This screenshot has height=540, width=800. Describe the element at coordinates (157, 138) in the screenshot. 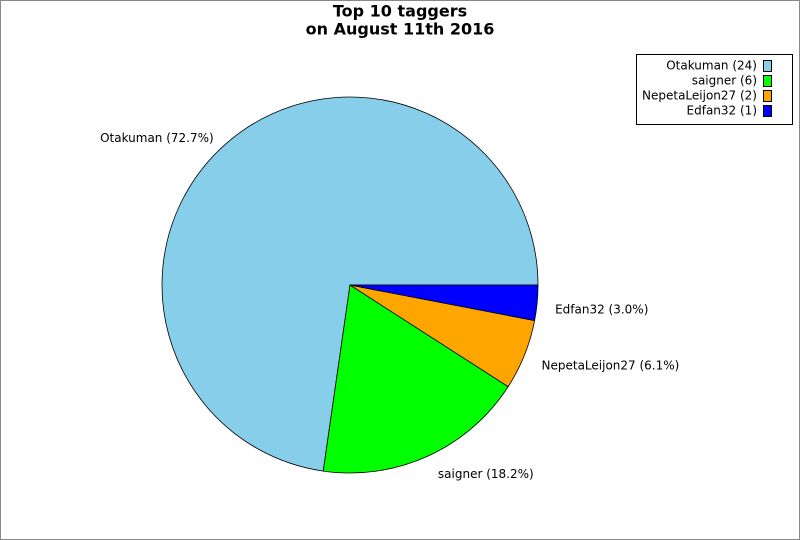

I see `slice-label: Otakuman (72.7%)` at that location.